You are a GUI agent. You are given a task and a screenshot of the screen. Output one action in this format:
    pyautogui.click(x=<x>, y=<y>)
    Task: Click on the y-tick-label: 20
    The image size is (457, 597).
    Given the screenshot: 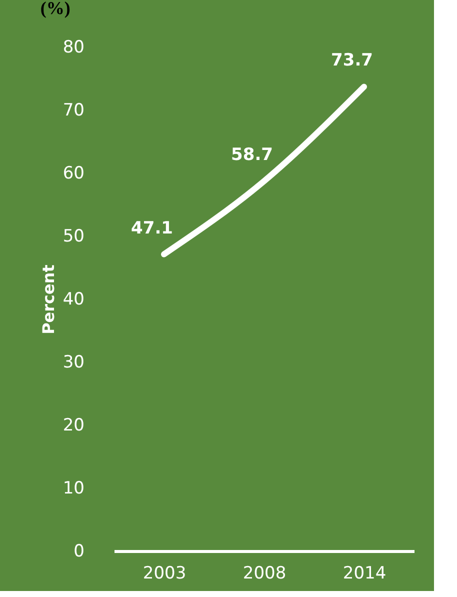 What is the action you would take?
    pyautogui.click(x=73, y=426)
    